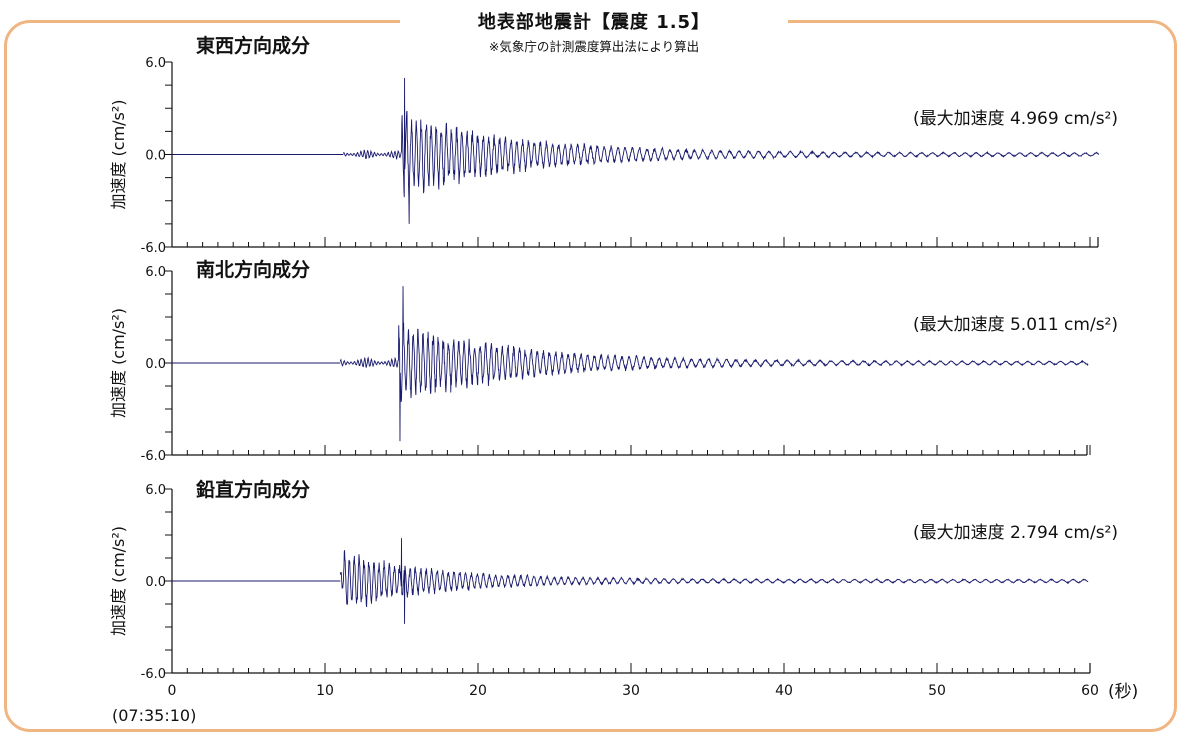 The width and height of the screenshot is (1185, 742). I want to click on max-acceleration-annotation: (最大加速度 5.011 cm/s²), so click(1015, 325).